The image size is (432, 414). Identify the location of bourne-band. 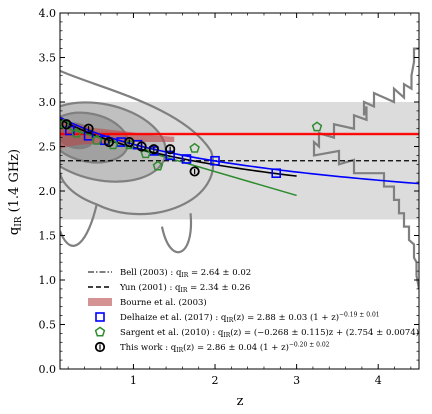
(117, 132).